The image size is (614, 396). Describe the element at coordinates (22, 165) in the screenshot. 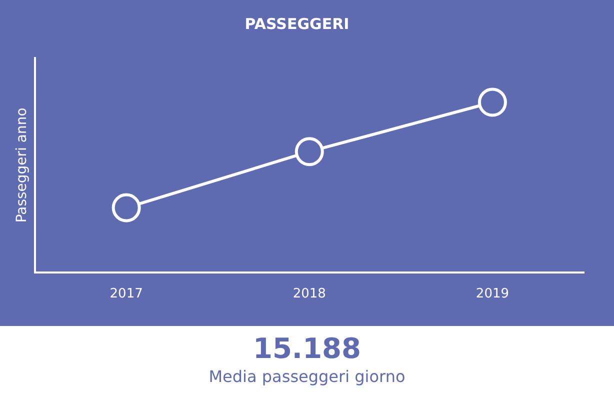

I see `y-axis-title: Passeggeri anno` at that location.